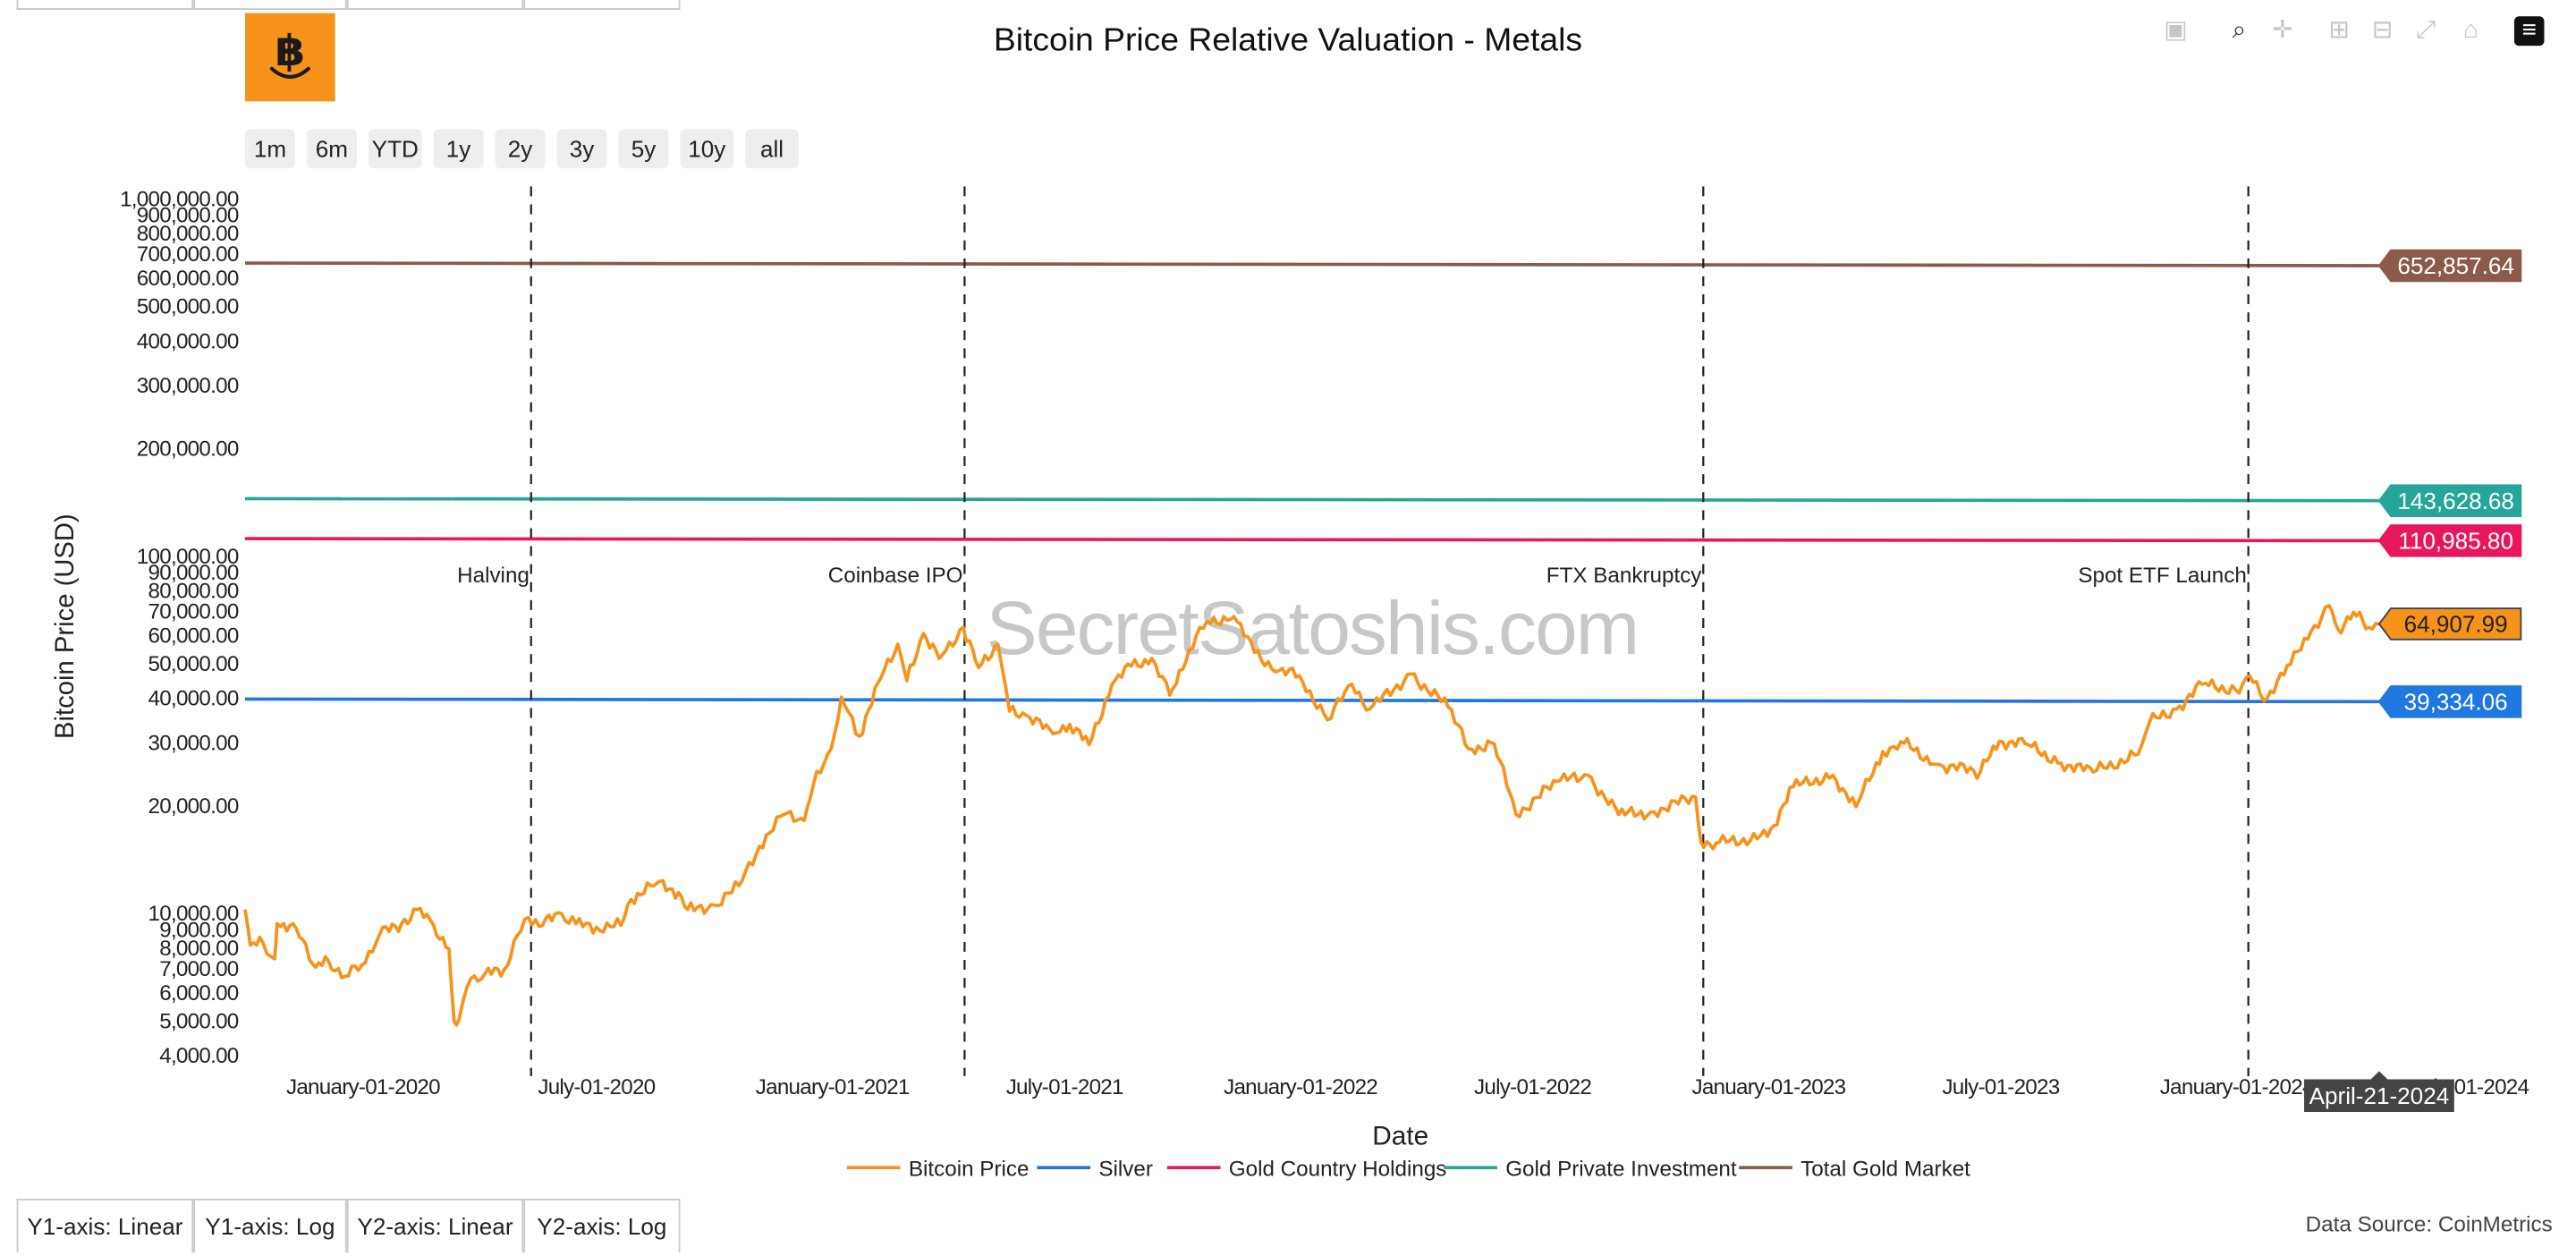 This screenshot has height=1256, width=2576. I want to click on hover-tooltip: April-21-2024, so click(2379, 1092).